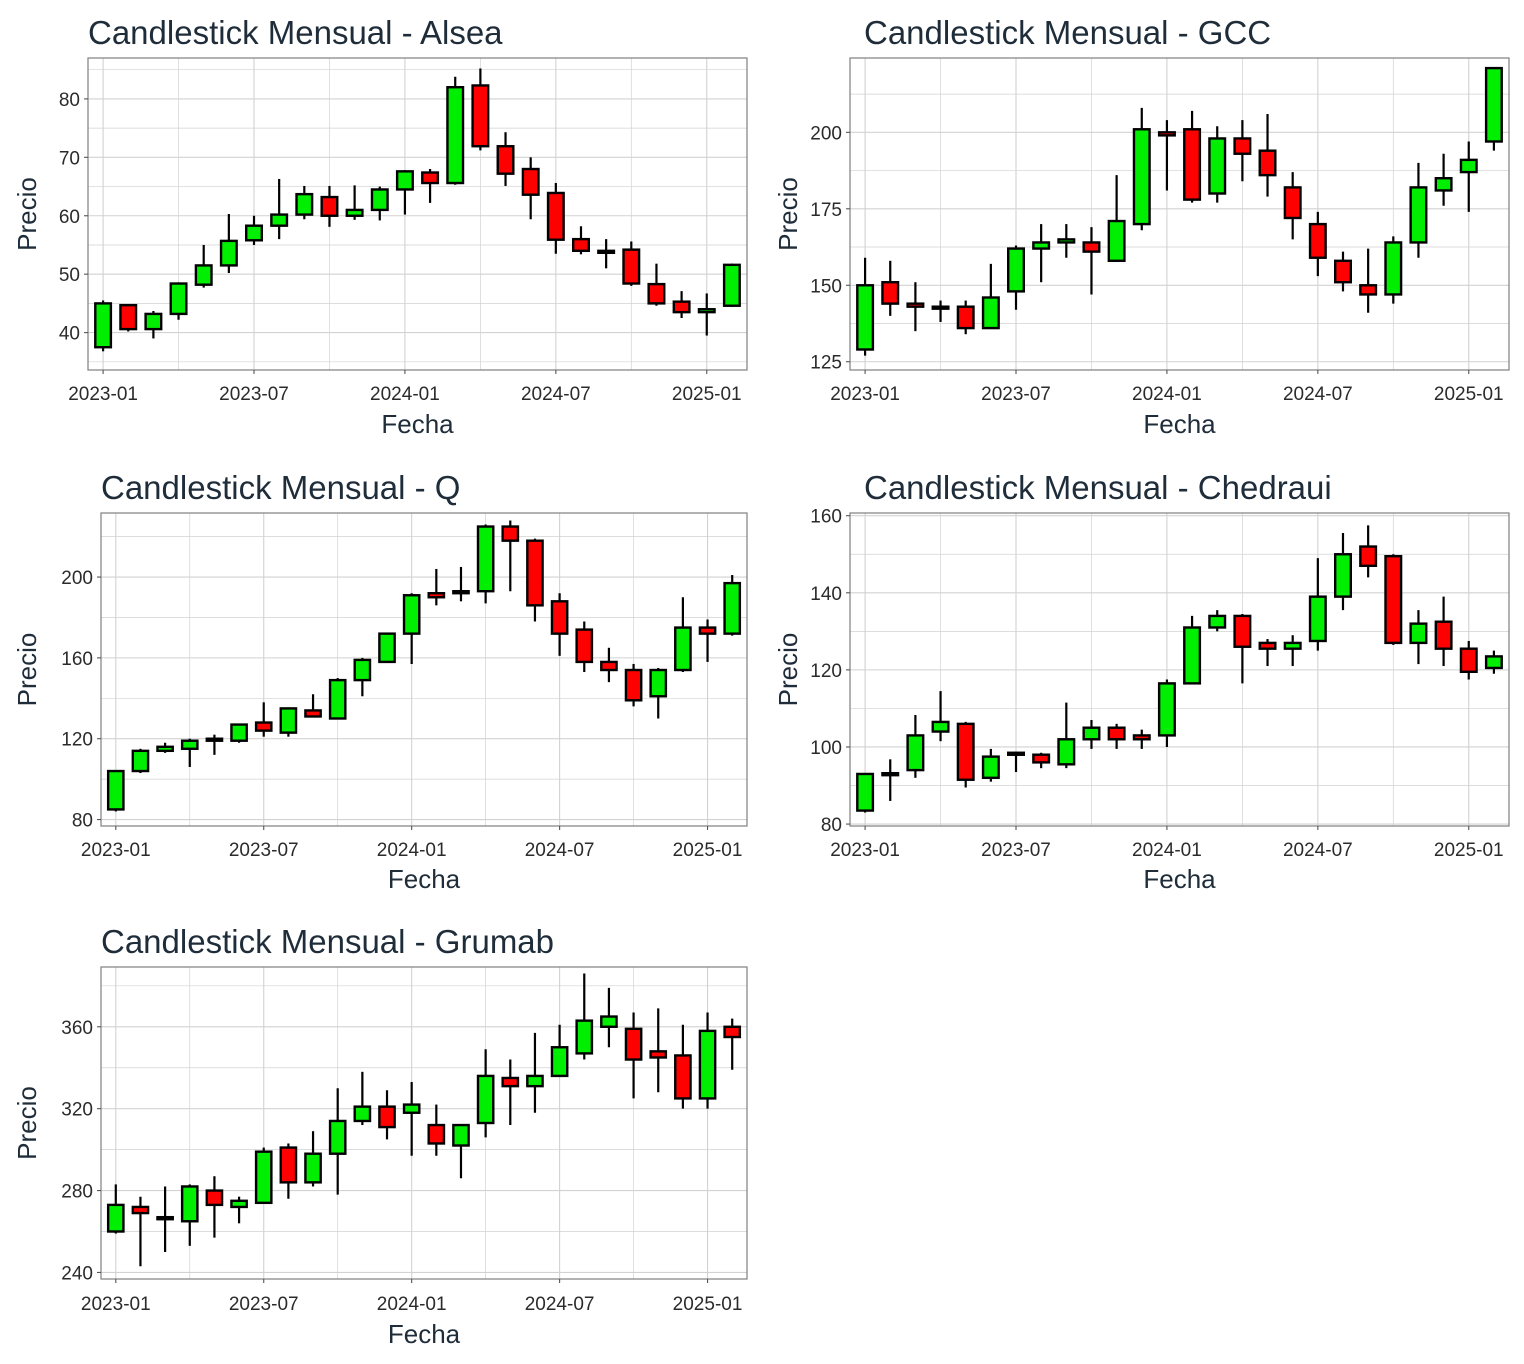 The width and height of the screenshot is (1524, 1364). What do you see at coordinates (417, 214) in the screenshot?
I see `plot-area-border` at bounding box center [417, 214].